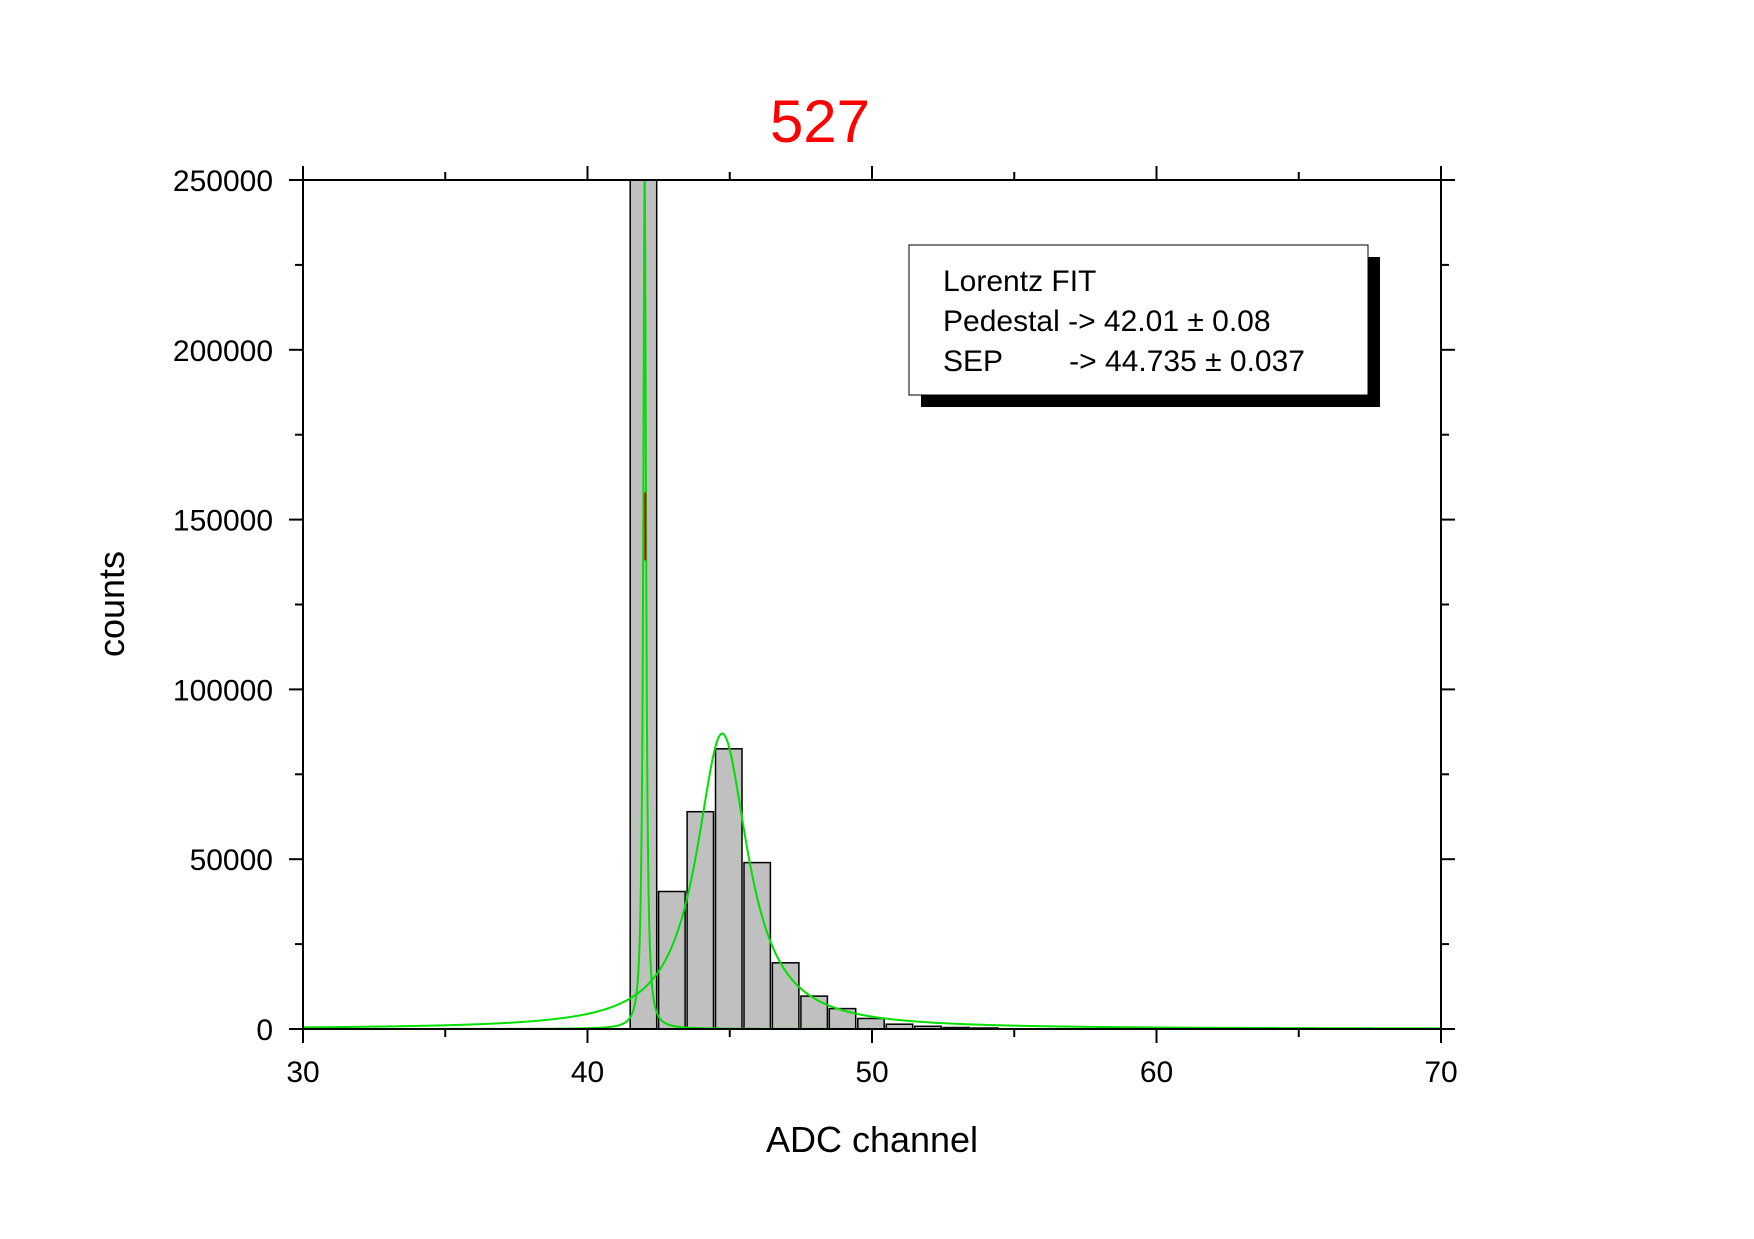  Describe the element at coordinates (1124, 361) in the screenshot. I see `legend-line-sep: SEP -> 44.735 ± 0.037` at that location.